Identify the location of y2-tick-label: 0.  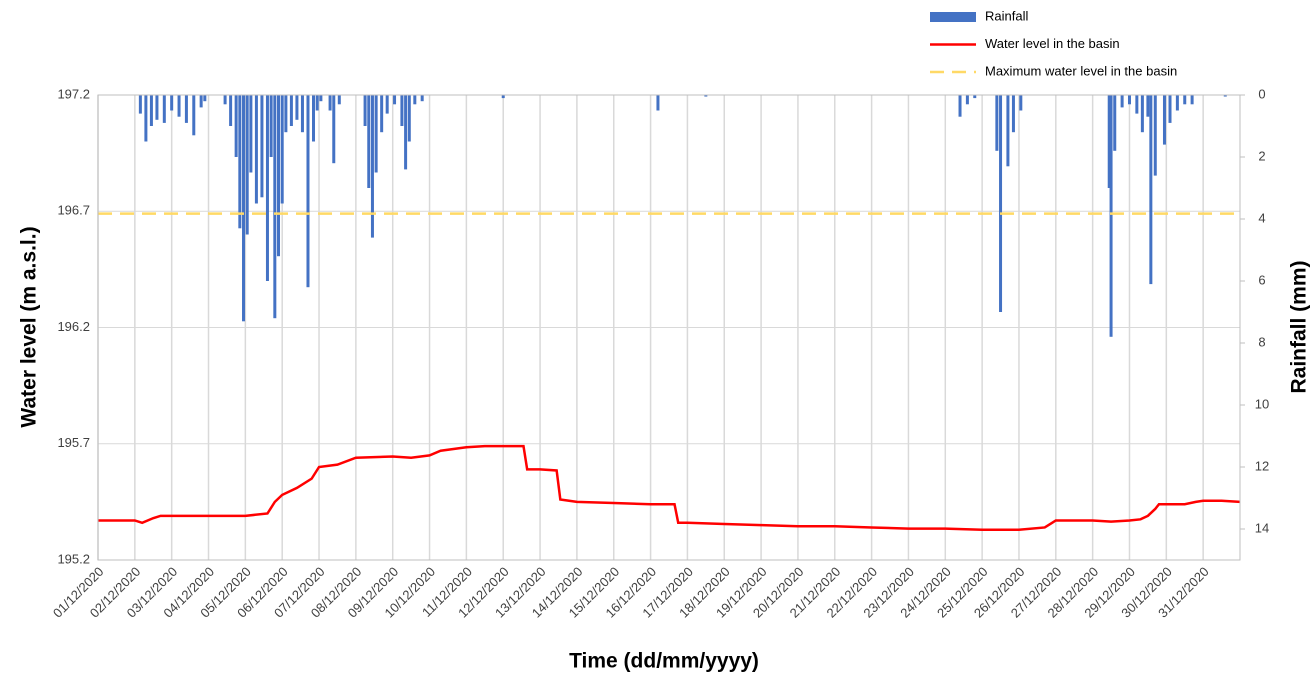
(1261, 93).